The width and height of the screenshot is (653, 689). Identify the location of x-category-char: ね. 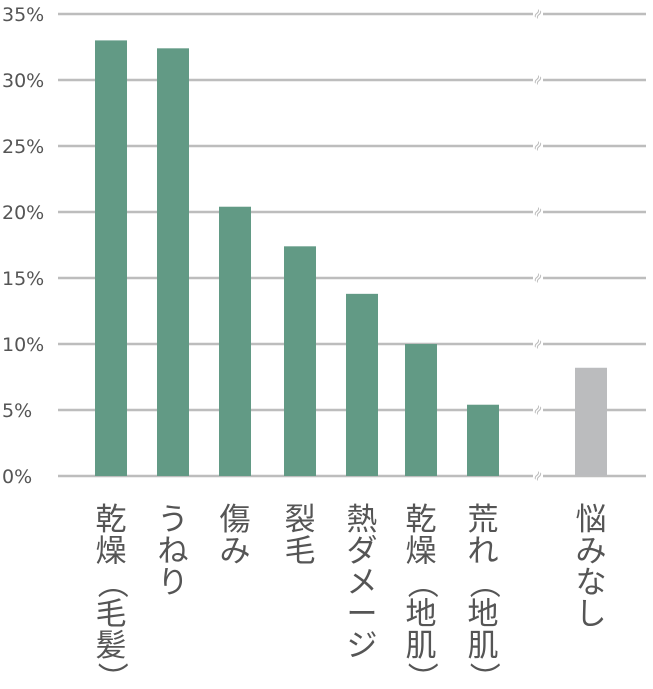
(173, 552).